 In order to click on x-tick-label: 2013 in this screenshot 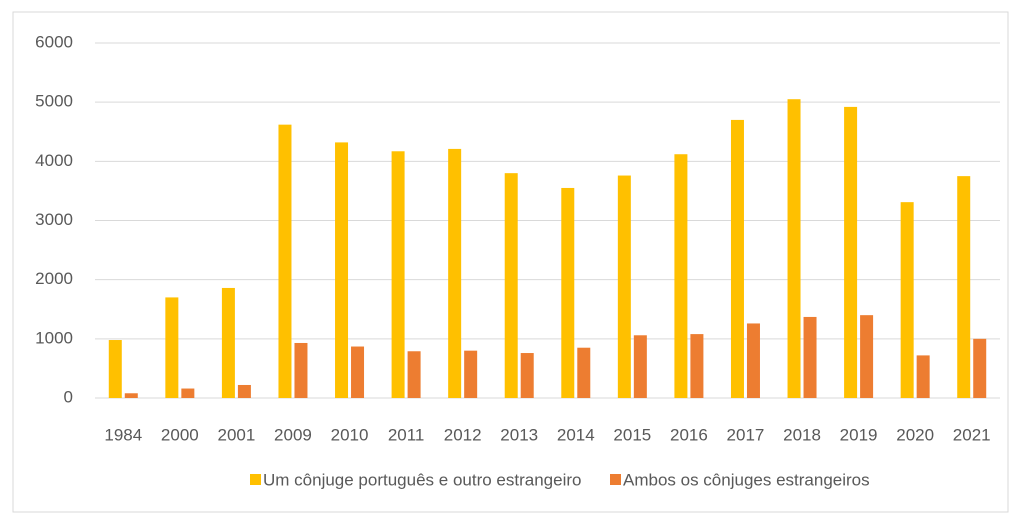, I will do `click(519, 434)`.